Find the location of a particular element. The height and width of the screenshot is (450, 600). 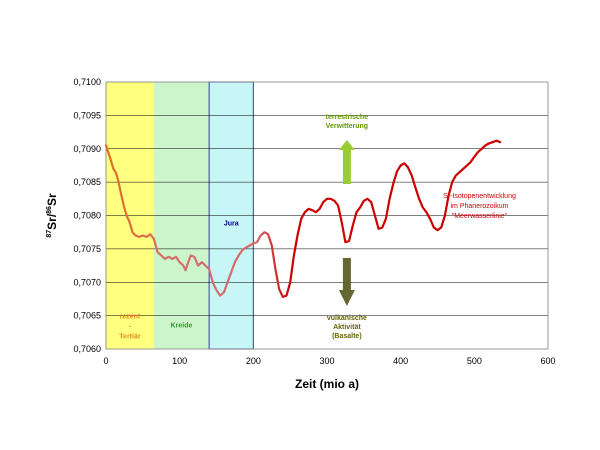

down-annotation-line3: (Basalte) is located at coordinates (347, 336).